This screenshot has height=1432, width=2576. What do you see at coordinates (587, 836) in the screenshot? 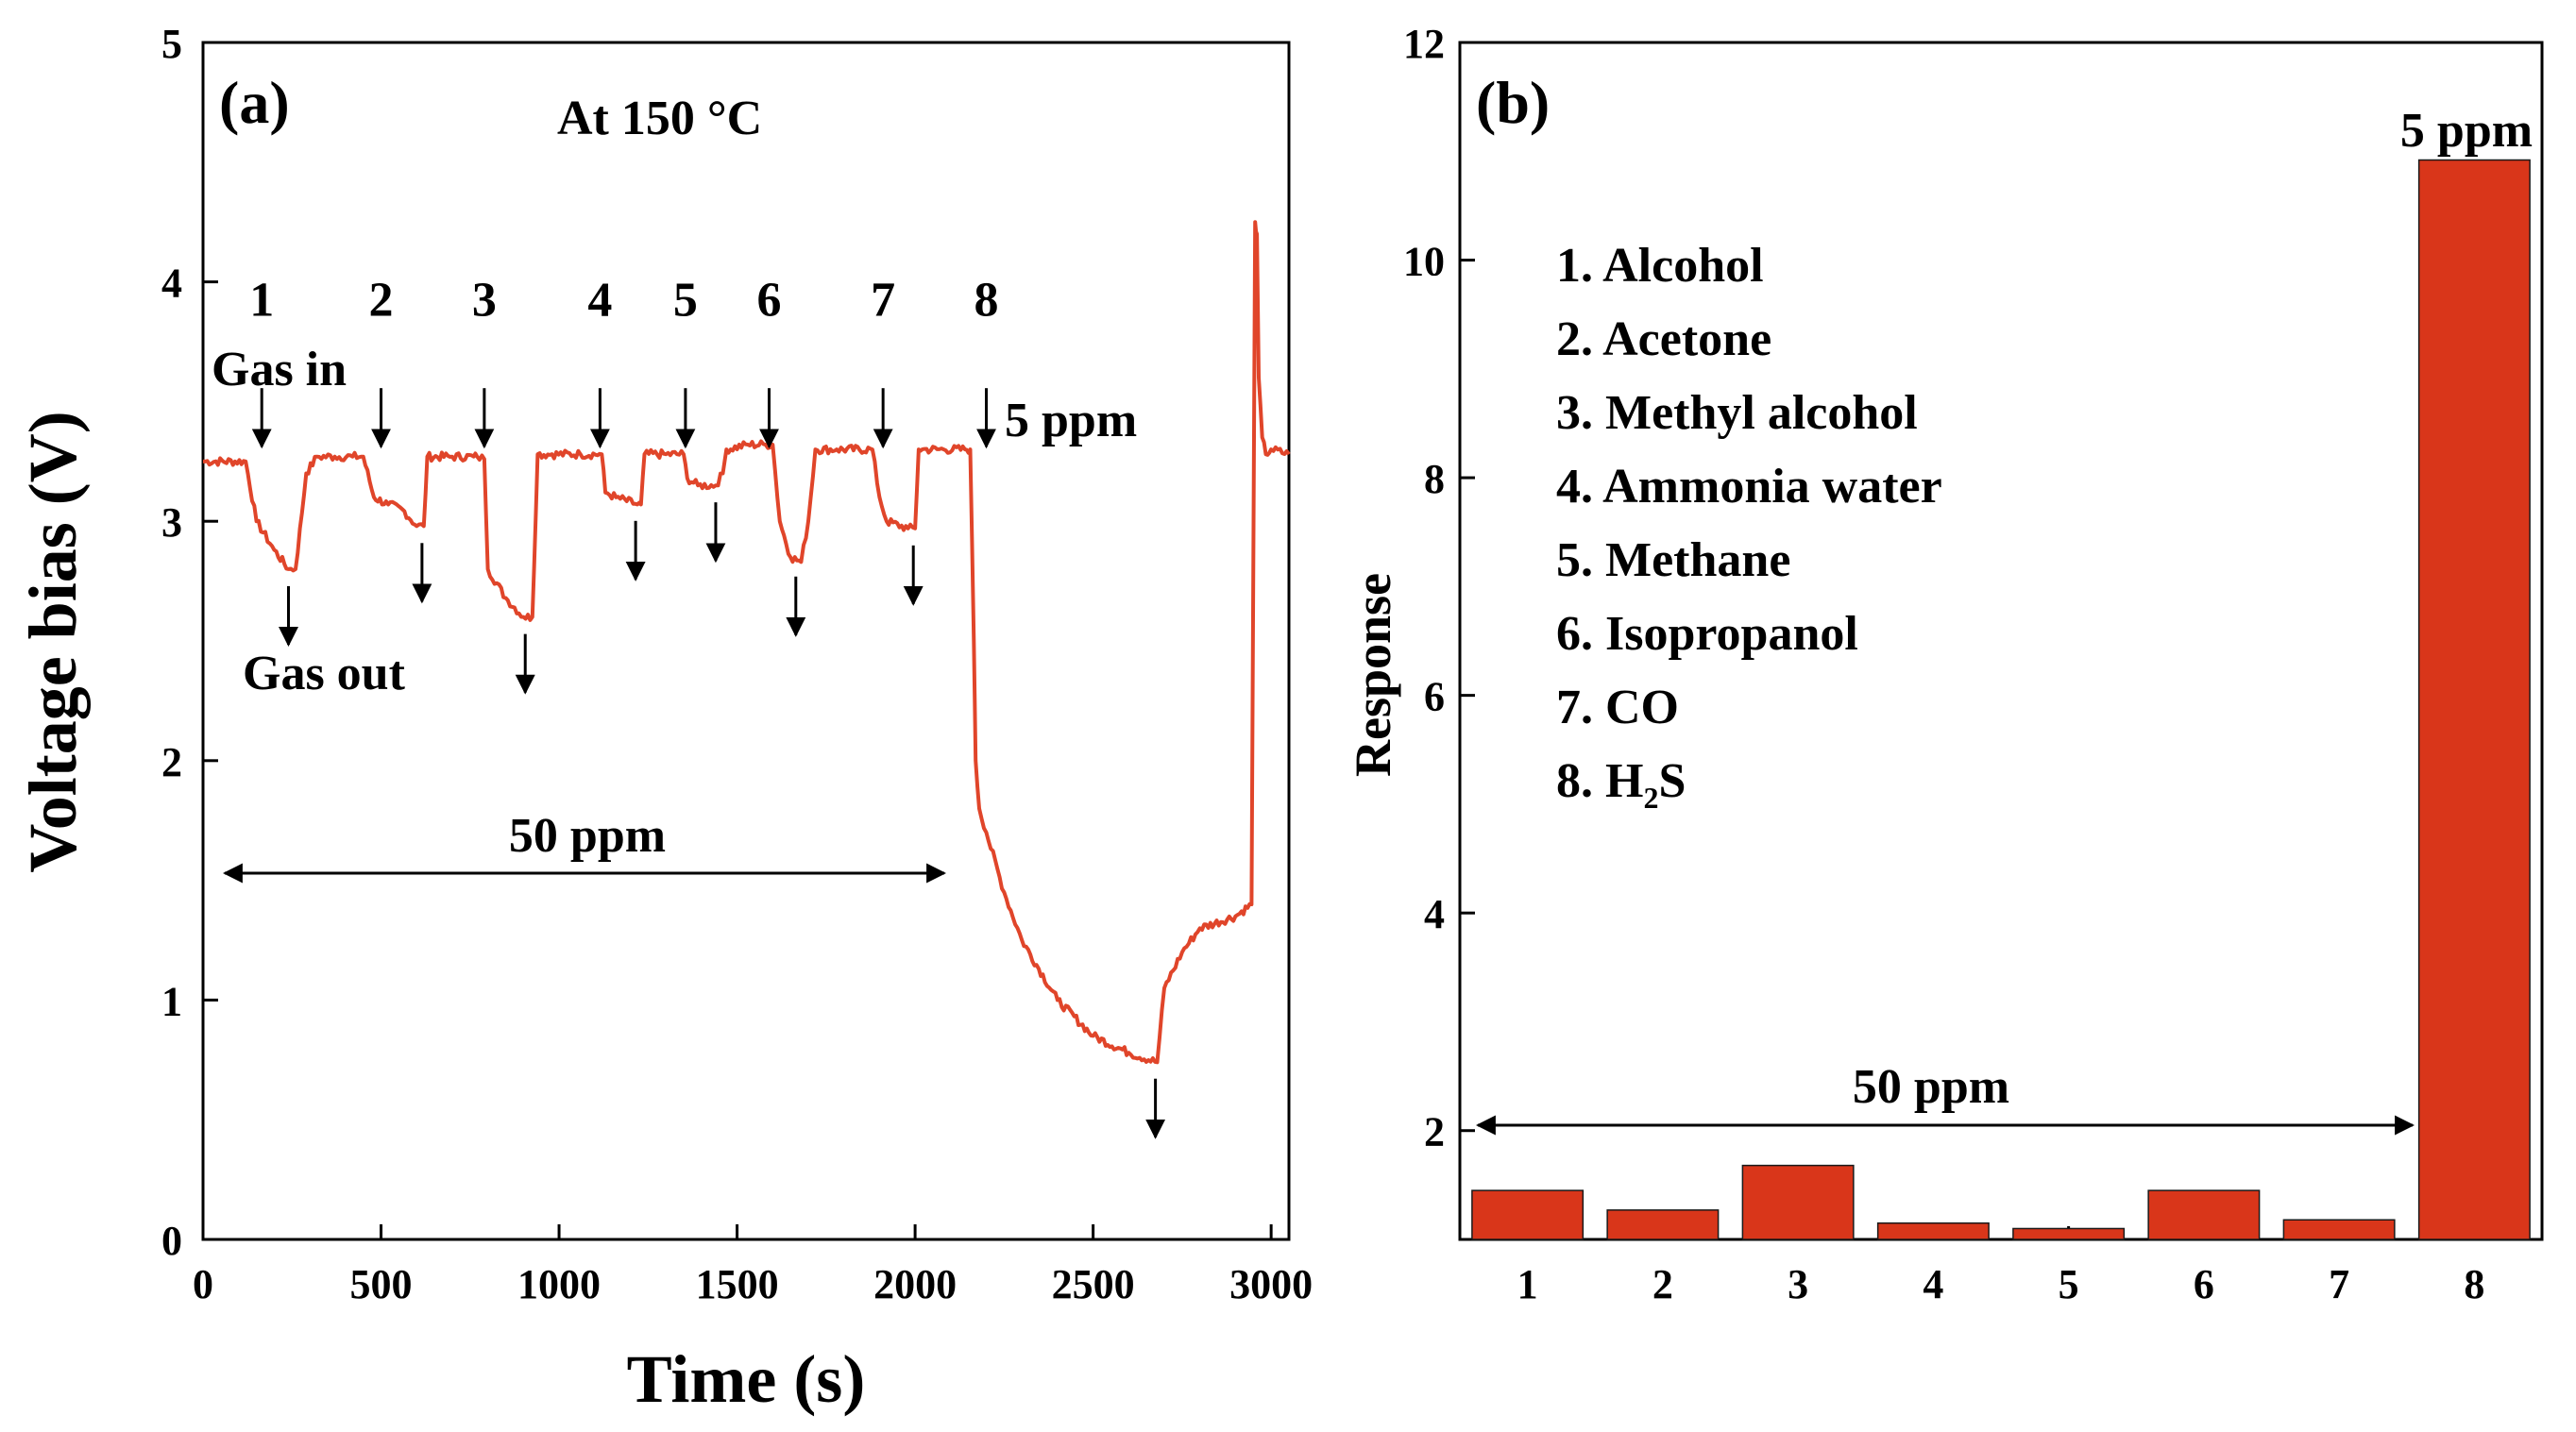
I see `panel-a-50ppm-label: 50 ppm` at bounding box center [587, 836].